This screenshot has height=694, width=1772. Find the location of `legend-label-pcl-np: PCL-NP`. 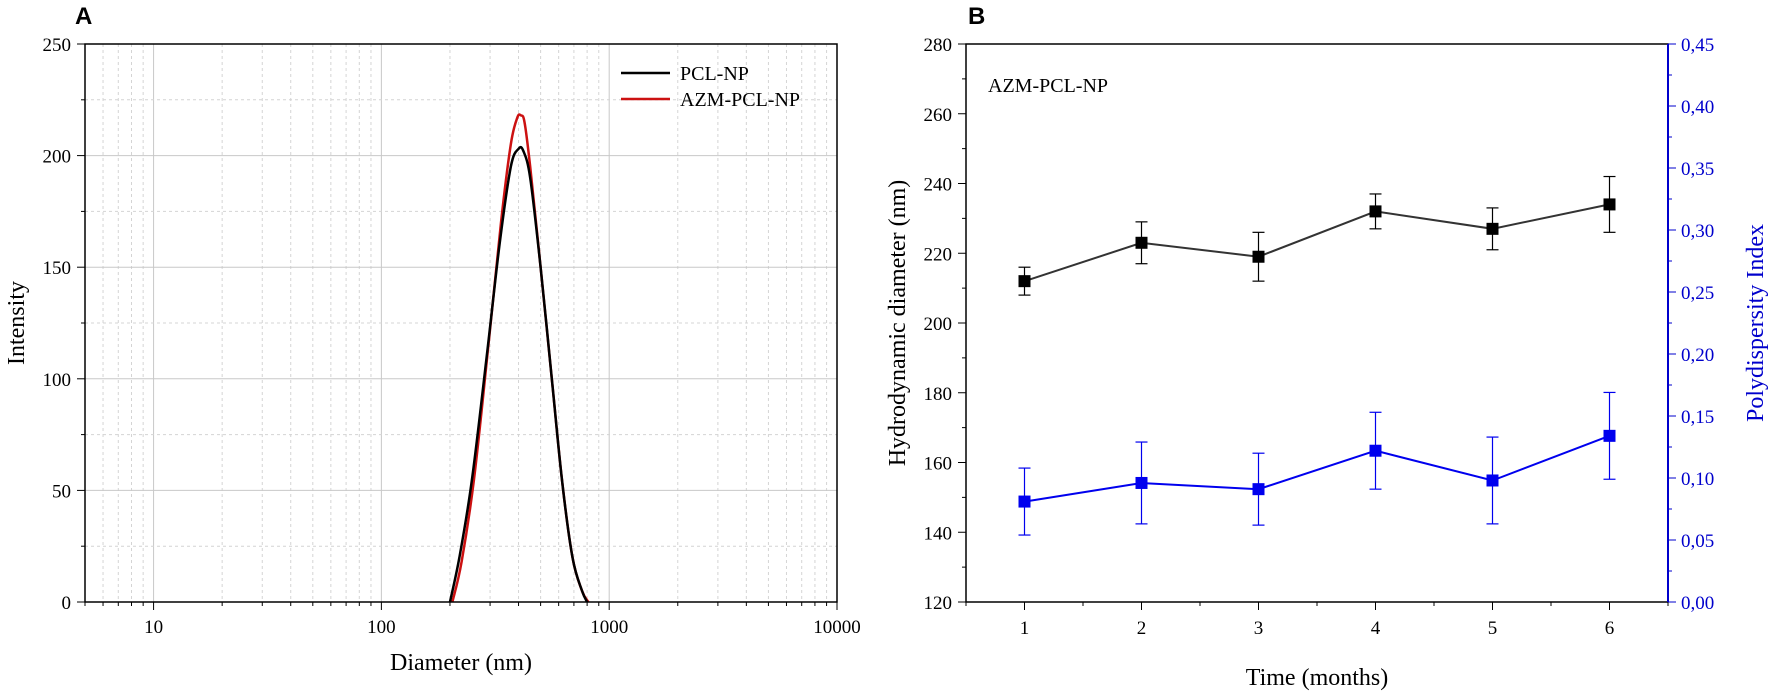

legend-label-pcl-np: PCL-NP is located at coordinates (714, 74).